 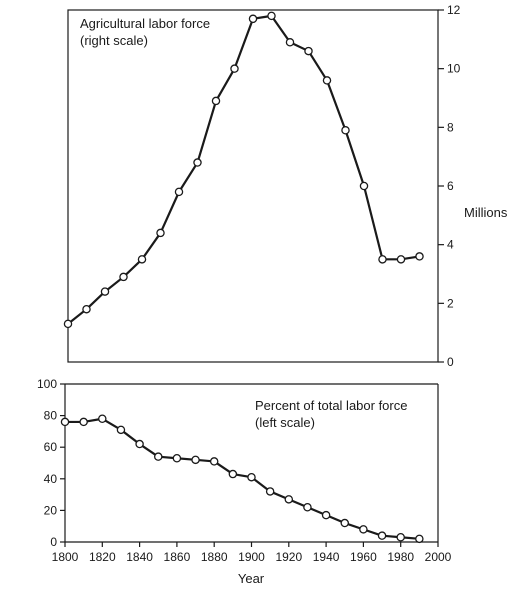 What do you see at coordinates (251, 557) in the screenshot?
I see `x-tick-label: 1900` at bounding box center [251, 557].